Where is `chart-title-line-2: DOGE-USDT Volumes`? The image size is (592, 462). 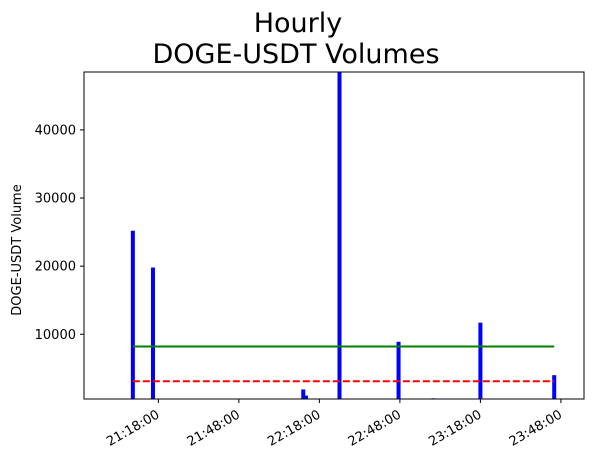 chart-title-line-2: DOGE-USDT Volumes is located at coordinates (295, 54).